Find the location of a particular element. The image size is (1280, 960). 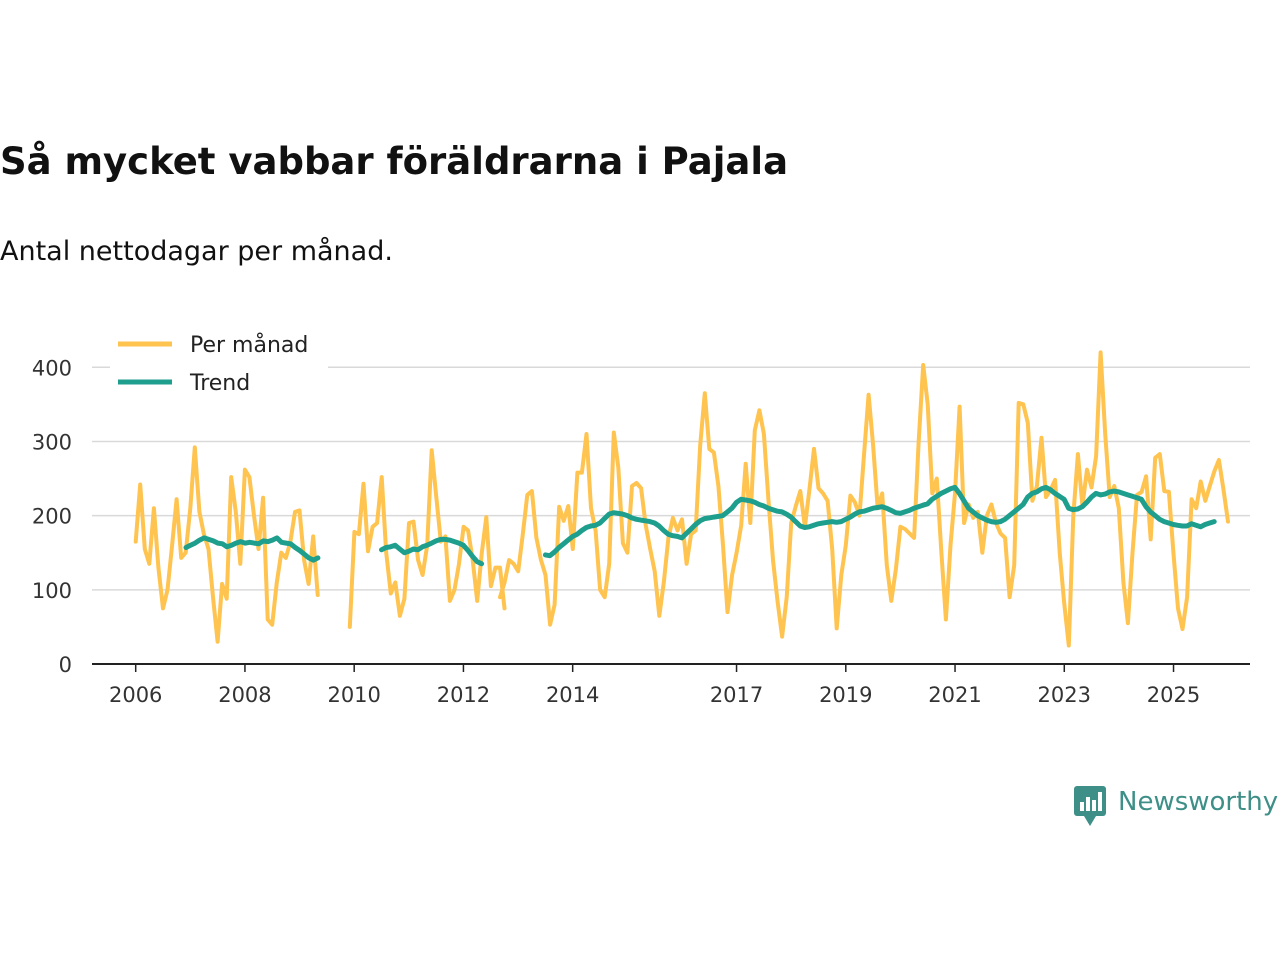

legend-label: Per månad is located at coordinates (249, 345).